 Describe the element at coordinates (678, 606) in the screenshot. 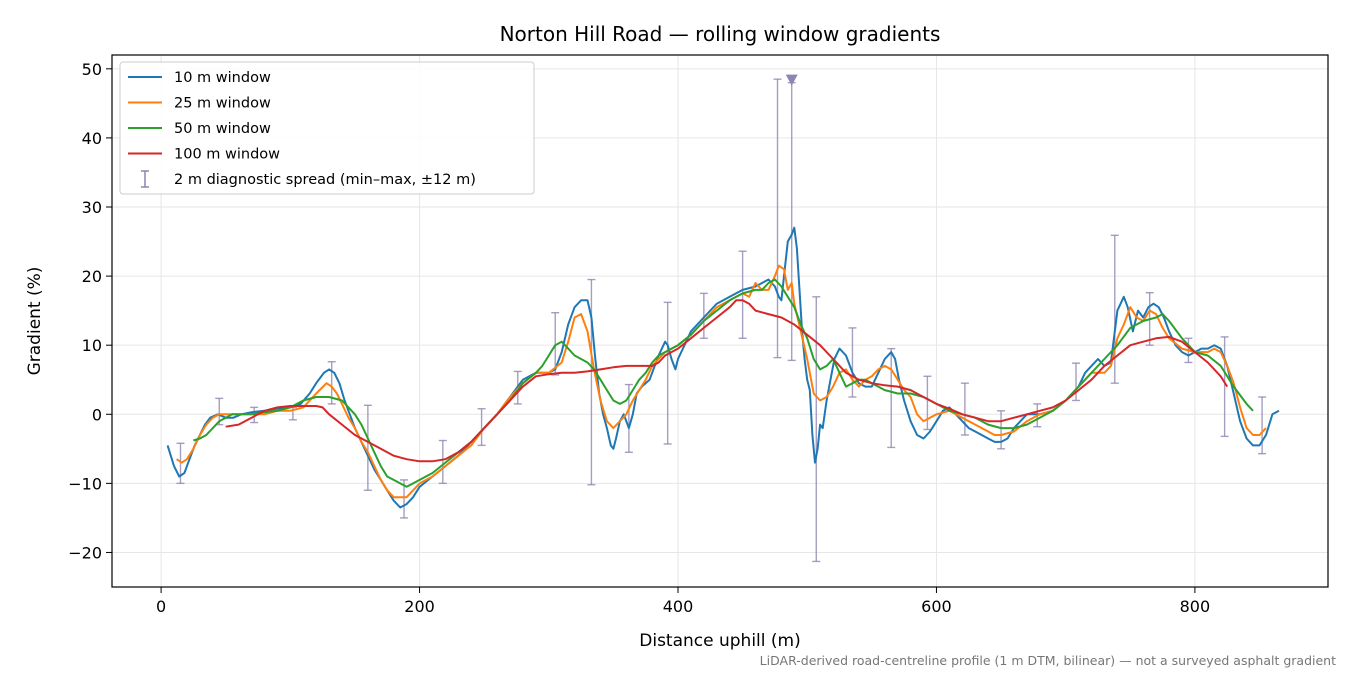

I see `x-tick-label: 400` at that location.